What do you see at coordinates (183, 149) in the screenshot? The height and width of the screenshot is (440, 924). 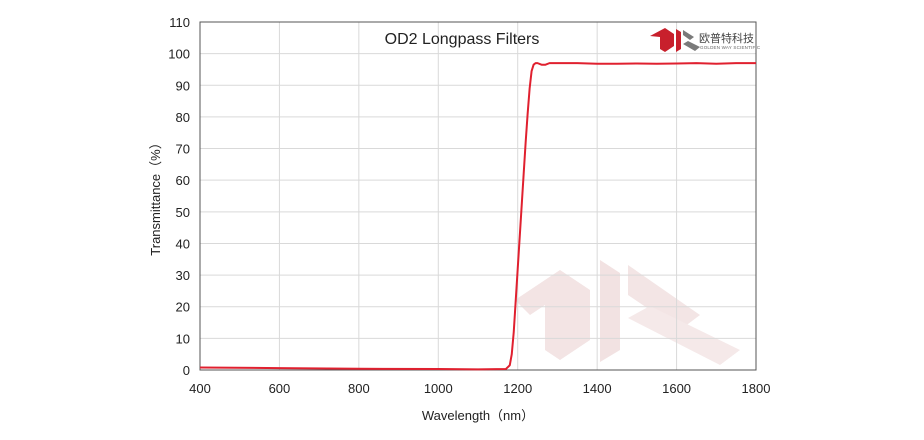 I see `y-tick-label: 70` at bounding box center [183, 149].